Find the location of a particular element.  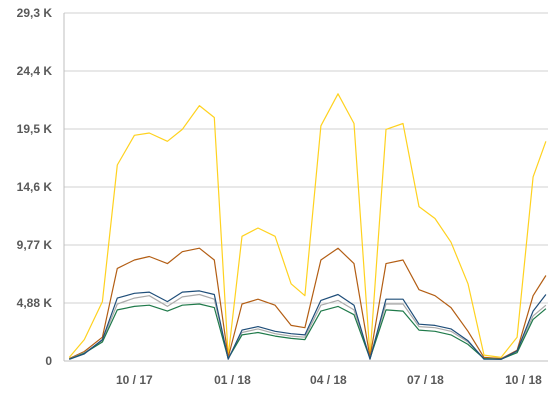

y-tick-label: 24,4 K is located at coordinates (35, 71).